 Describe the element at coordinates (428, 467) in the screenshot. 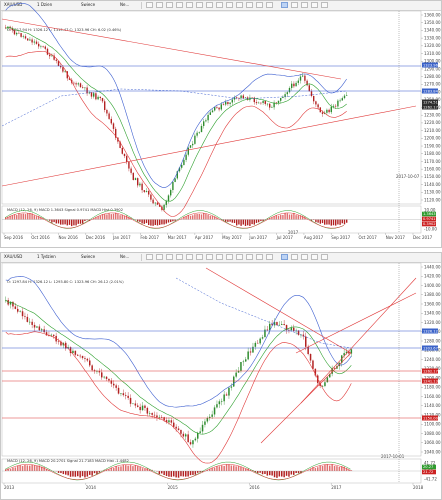

I see `macd-tag-label: 20.27` at that location.